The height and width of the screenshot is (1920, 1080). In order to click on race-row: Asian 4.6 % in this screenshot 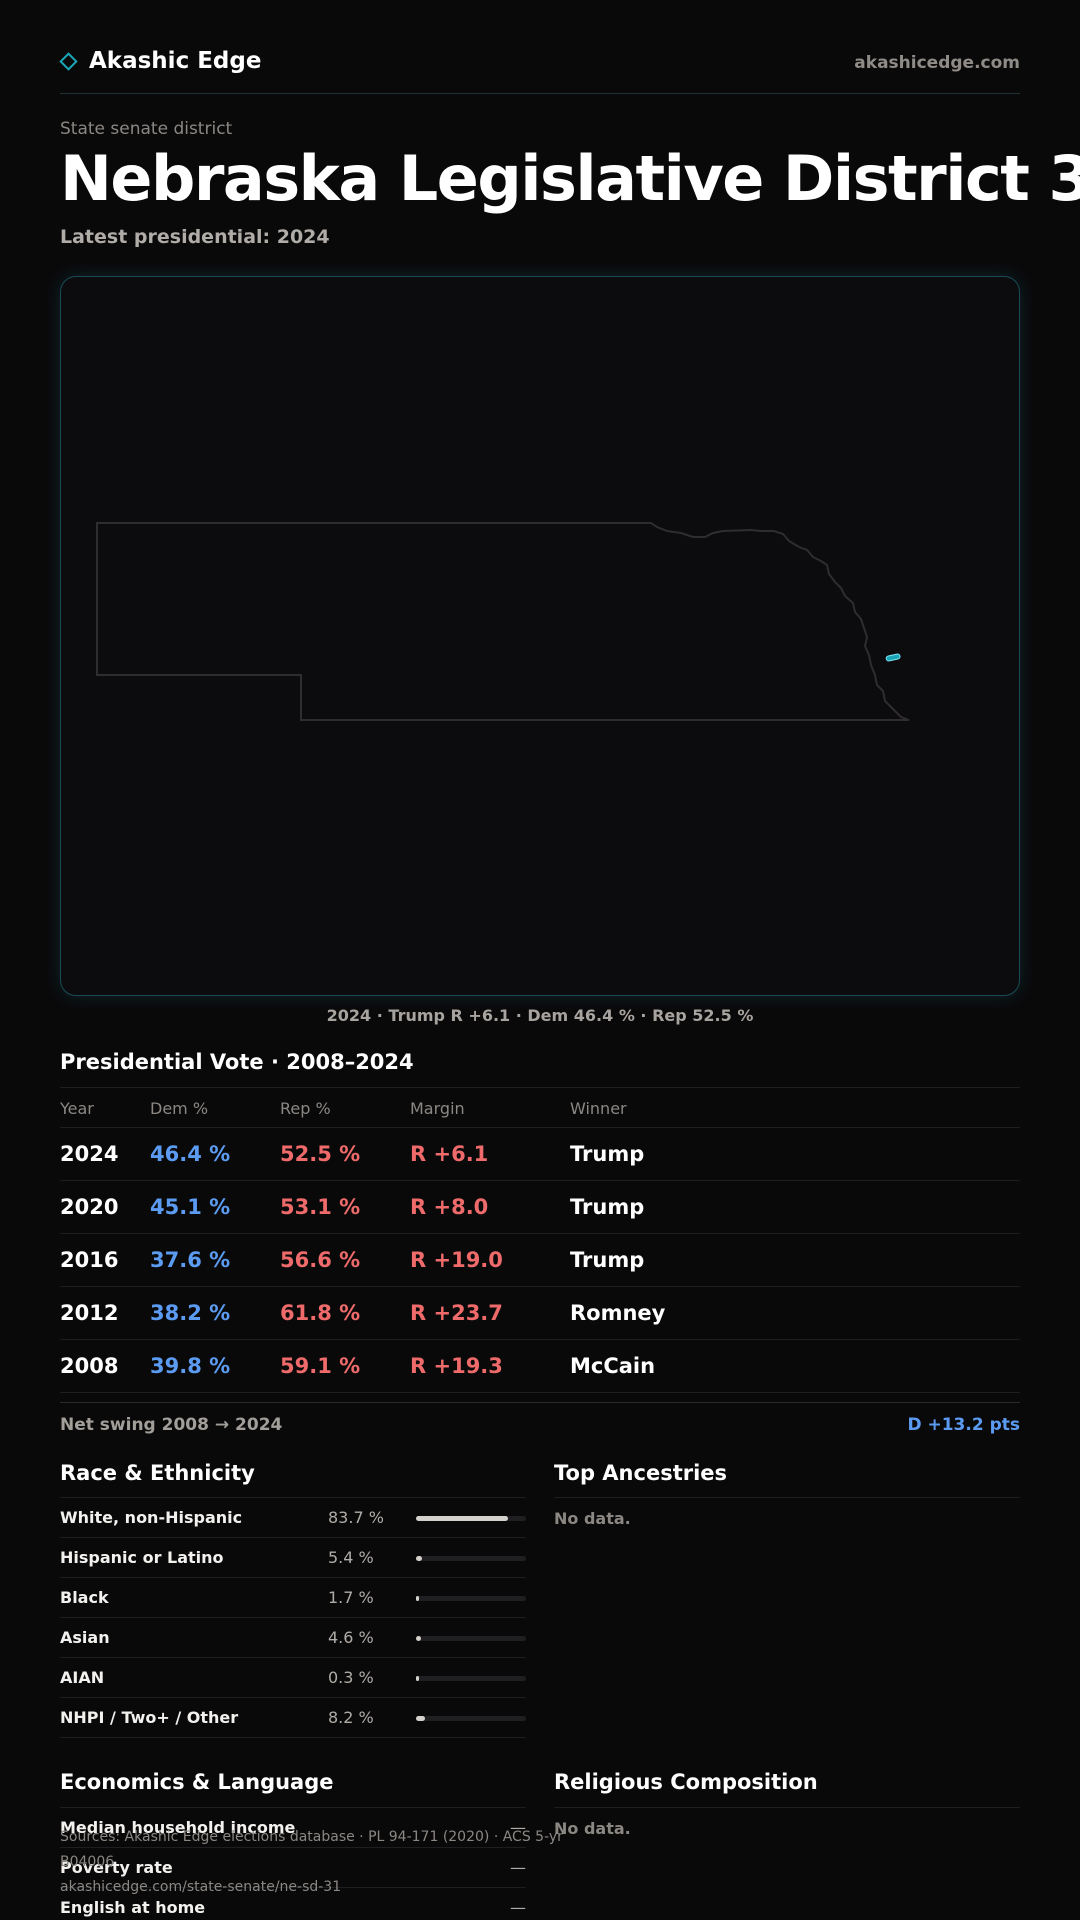, I will do `click(293, 1638)`.